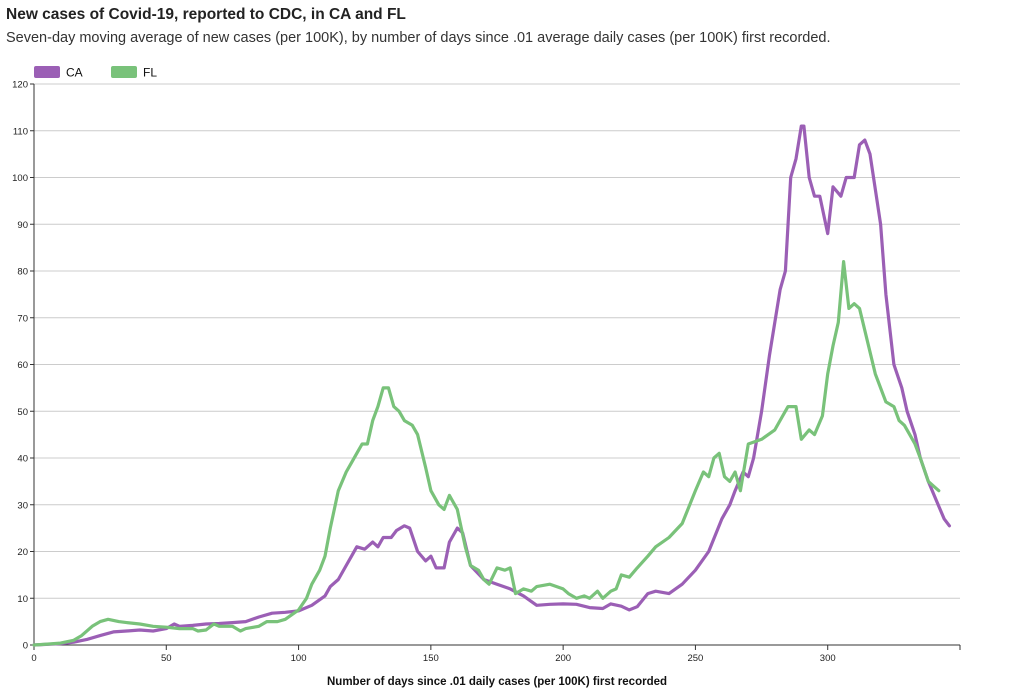 The image size is (1024, 696). I want to click on y-tick-label: 40, so click(22, 459).